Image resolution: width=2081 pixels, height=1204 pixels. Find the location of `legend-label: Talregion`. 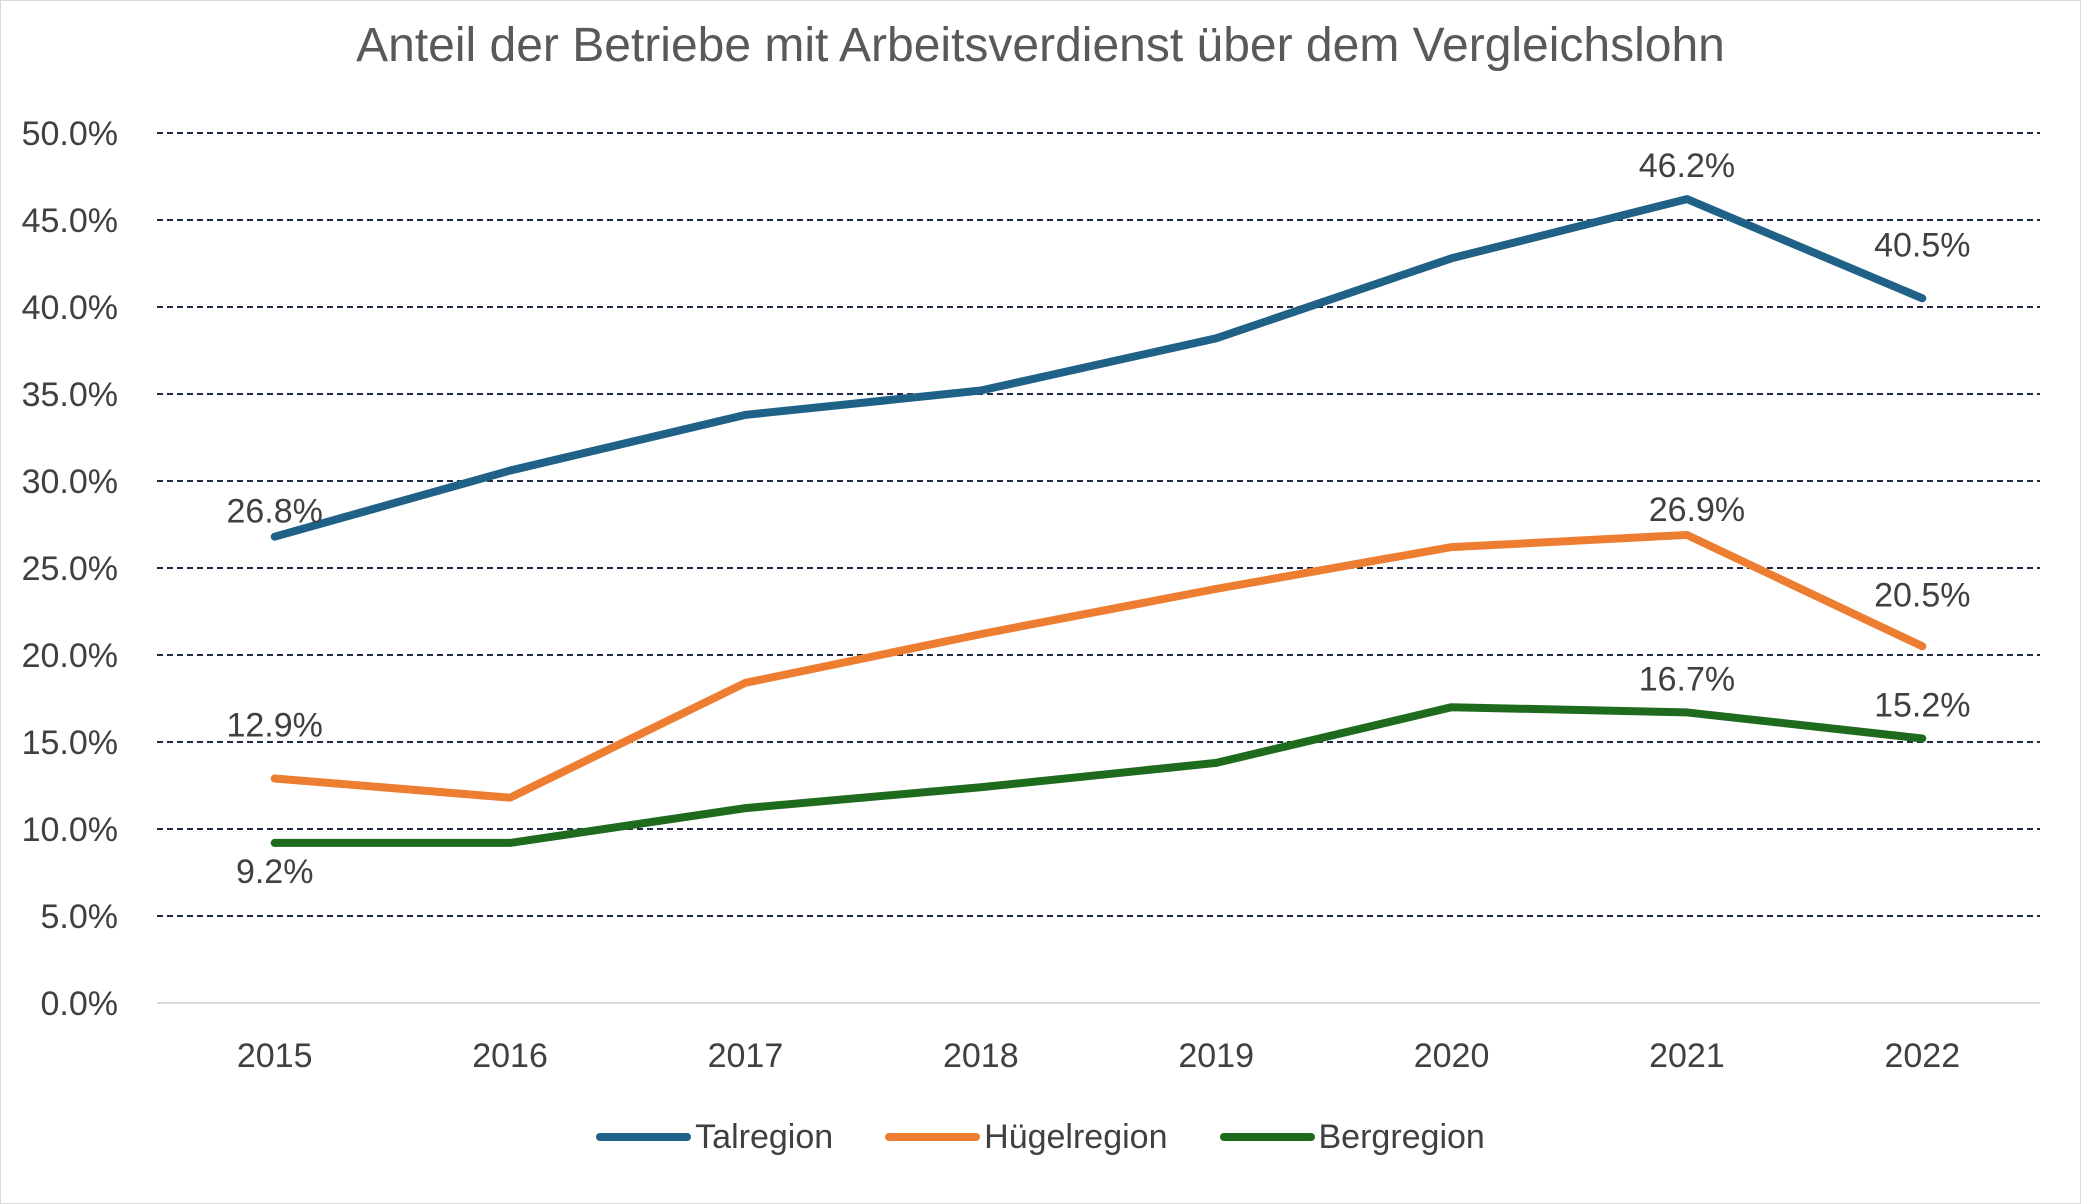

legend-label: Talregion is located at coordinates (764, 1136).